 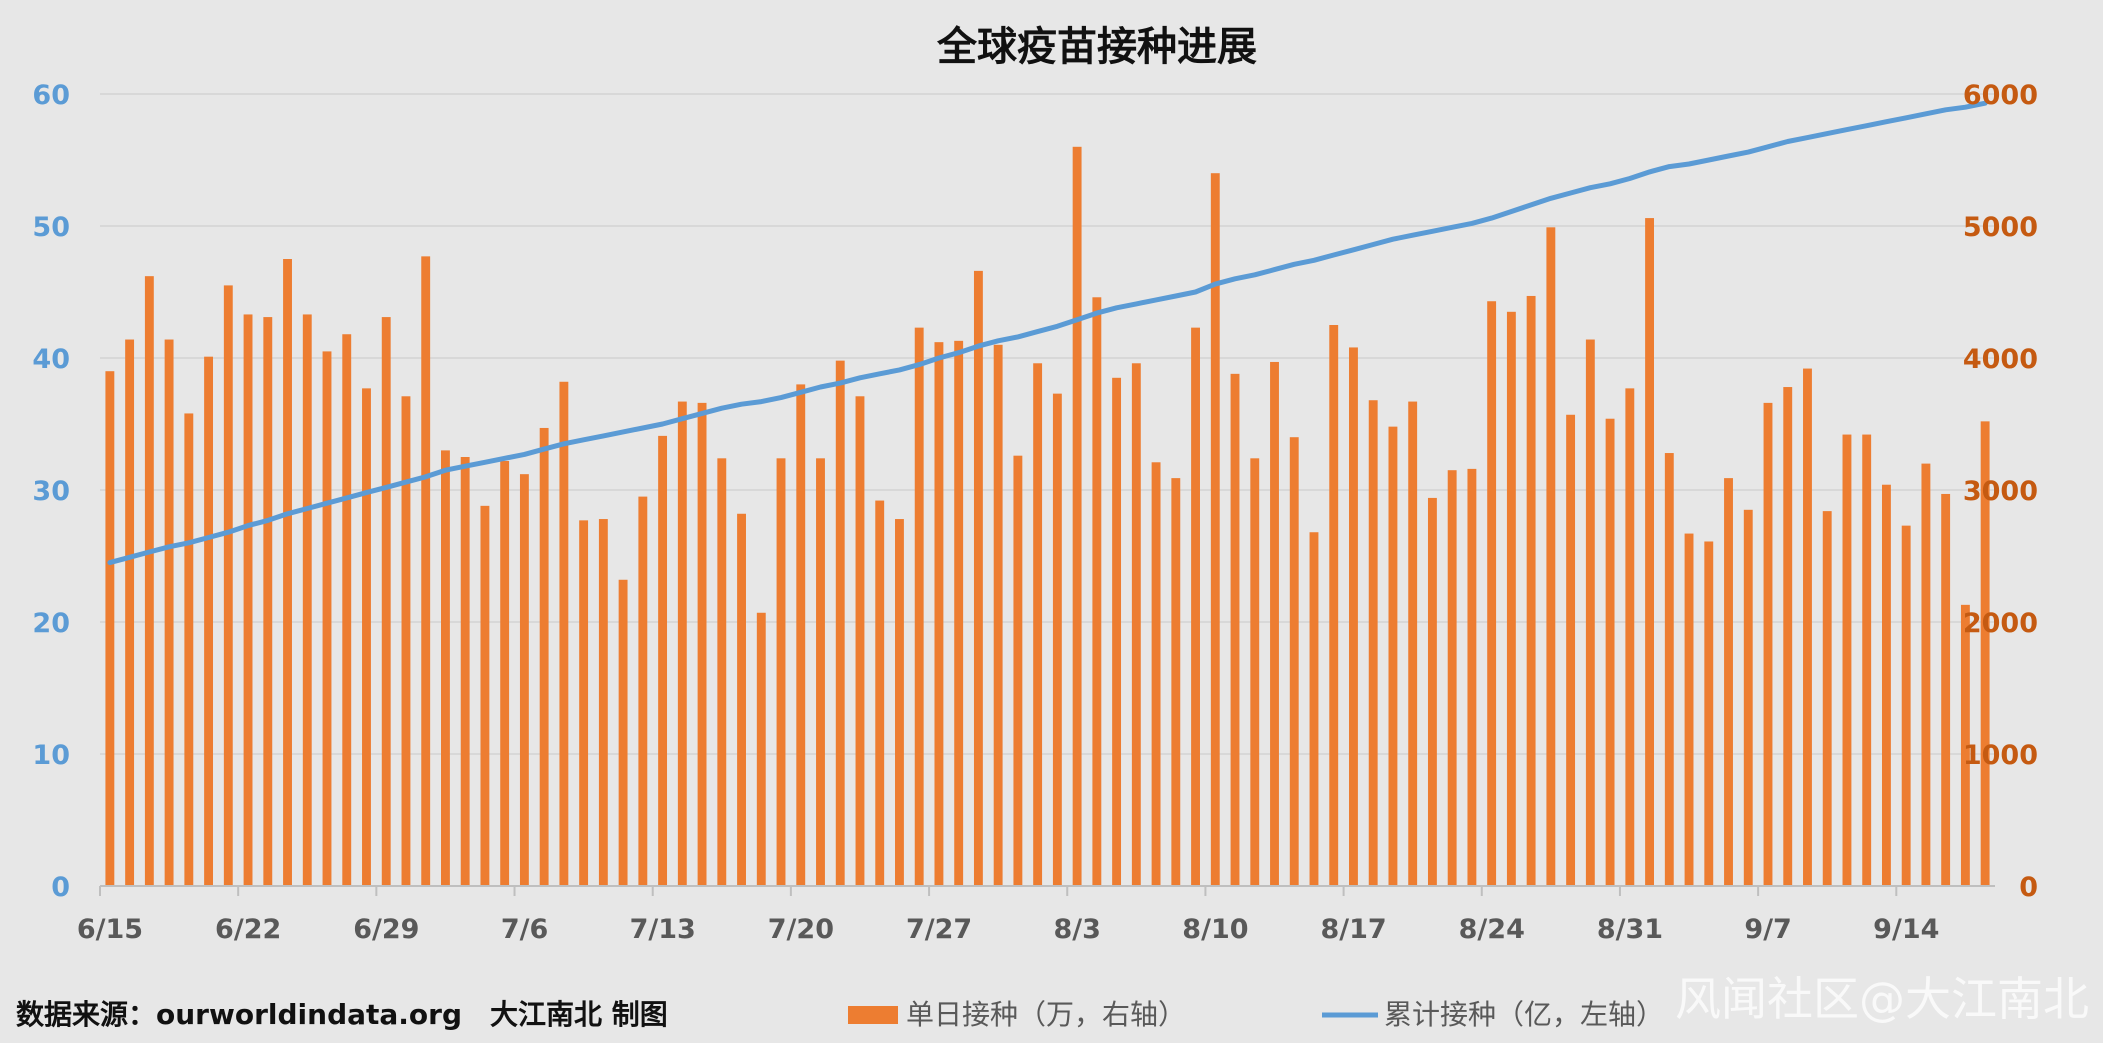 What do you see at coordinates (1630, 929) in the screenshot?
I see `x-axis-tick-label: 8/31` at bounding box center [1630, 929].